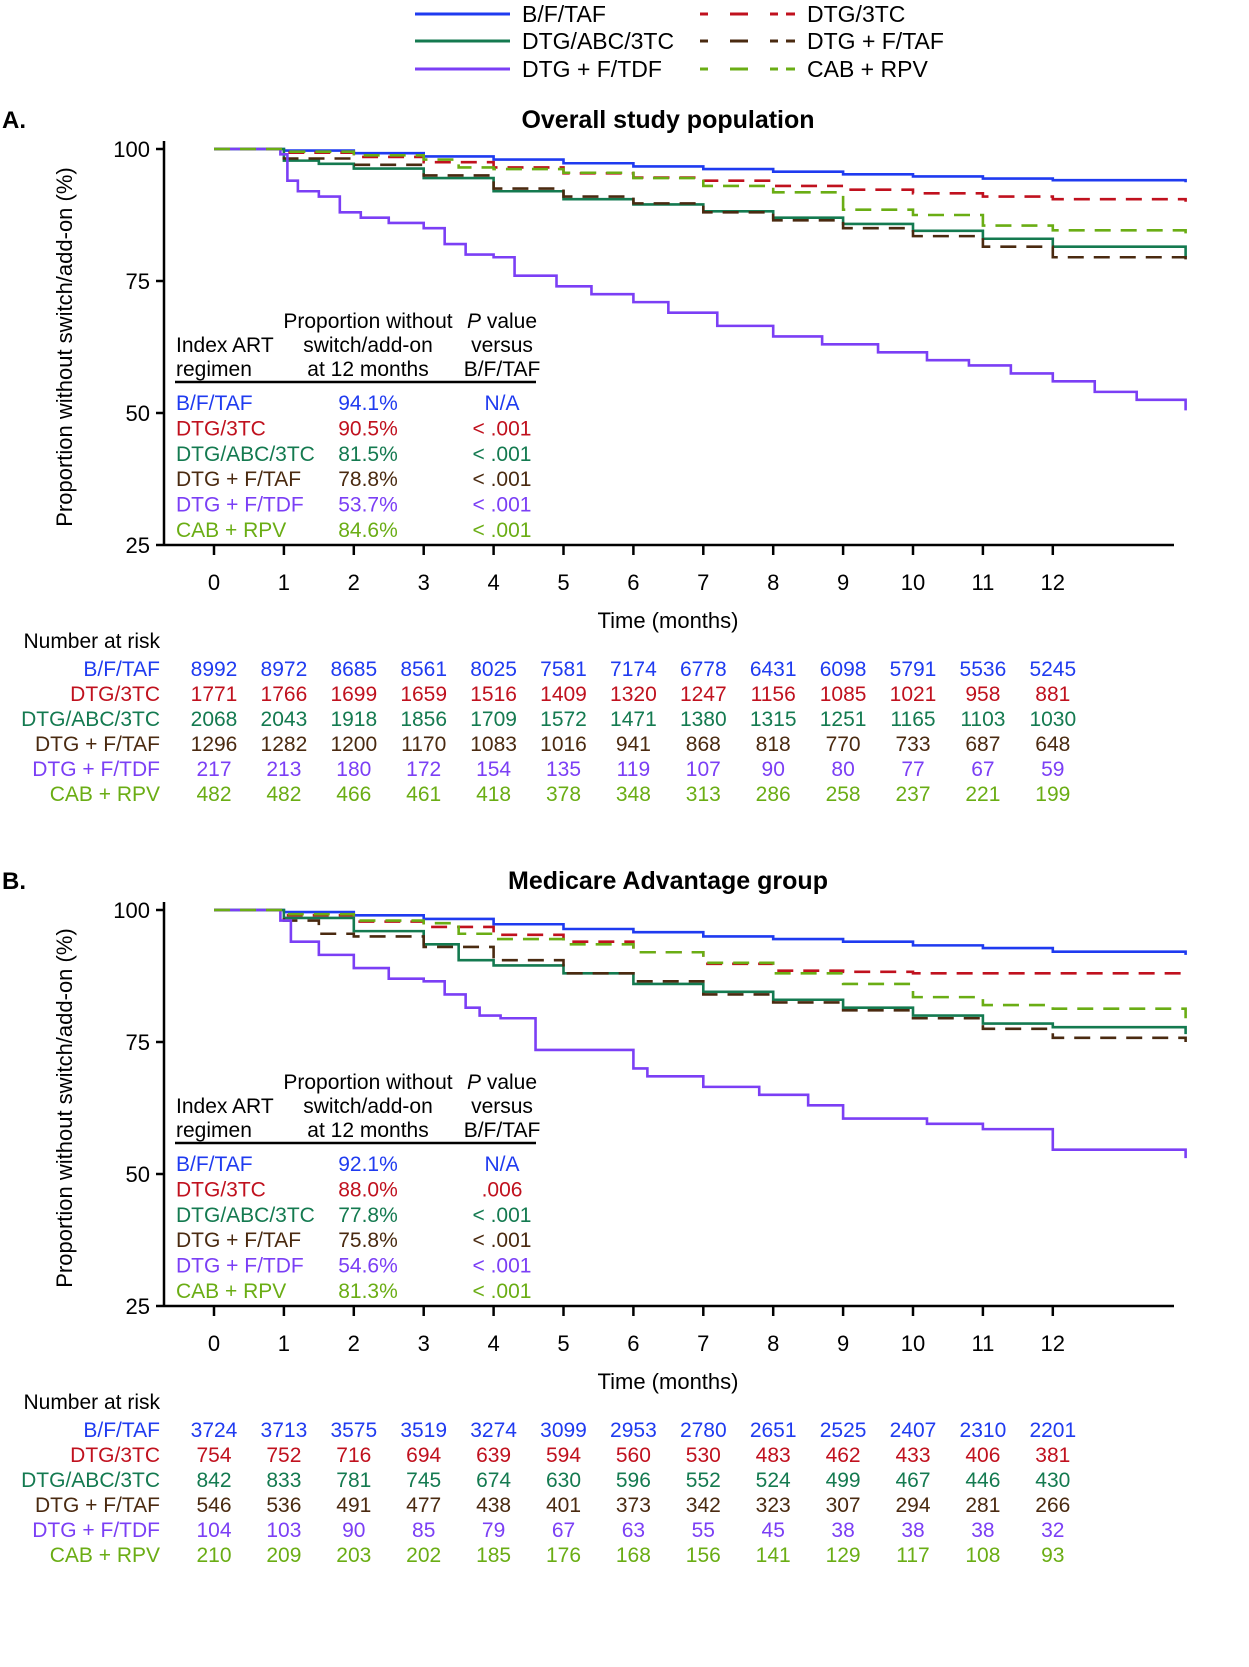 This screenshot has width=1249, height=1667. Describe the element at coordinates (703, 744) in the screenshot. I see `risk-value: 868` at that location.